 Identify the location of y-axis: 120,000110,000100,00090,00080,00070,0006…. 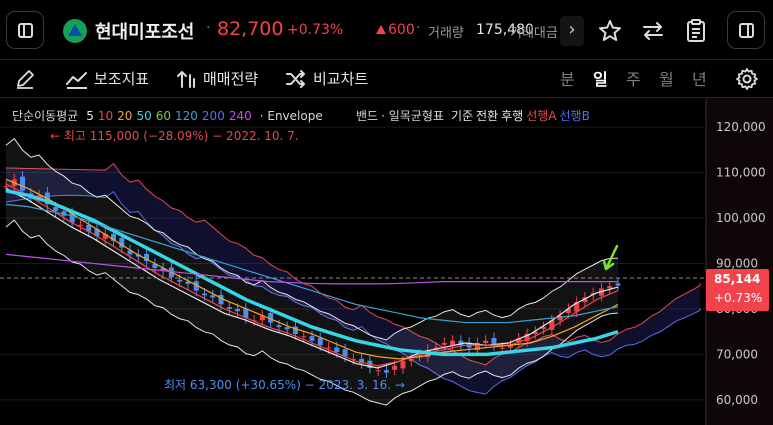
(741, 263).